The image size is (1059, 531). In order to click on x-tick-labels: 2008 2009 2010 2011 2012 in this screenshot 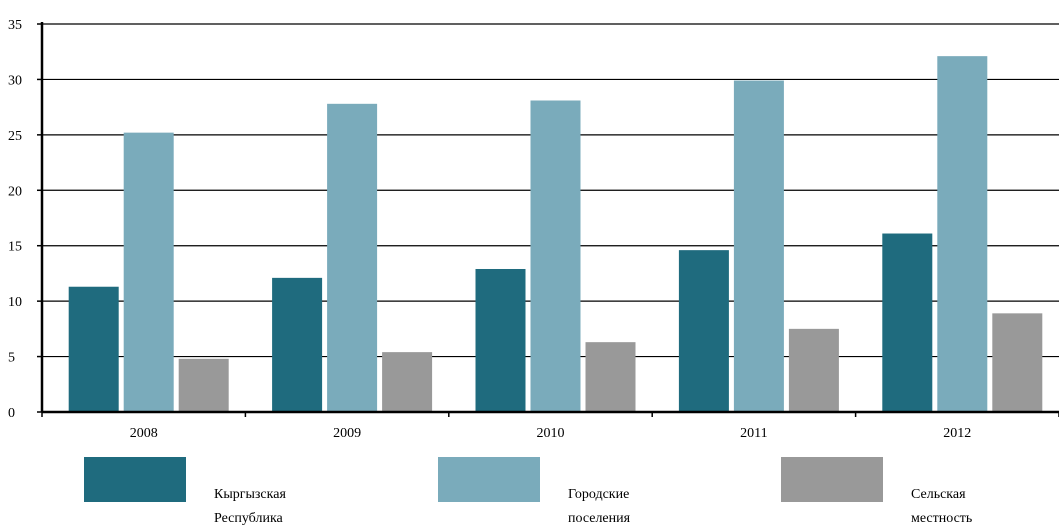, I will do `click(551, 433)`.